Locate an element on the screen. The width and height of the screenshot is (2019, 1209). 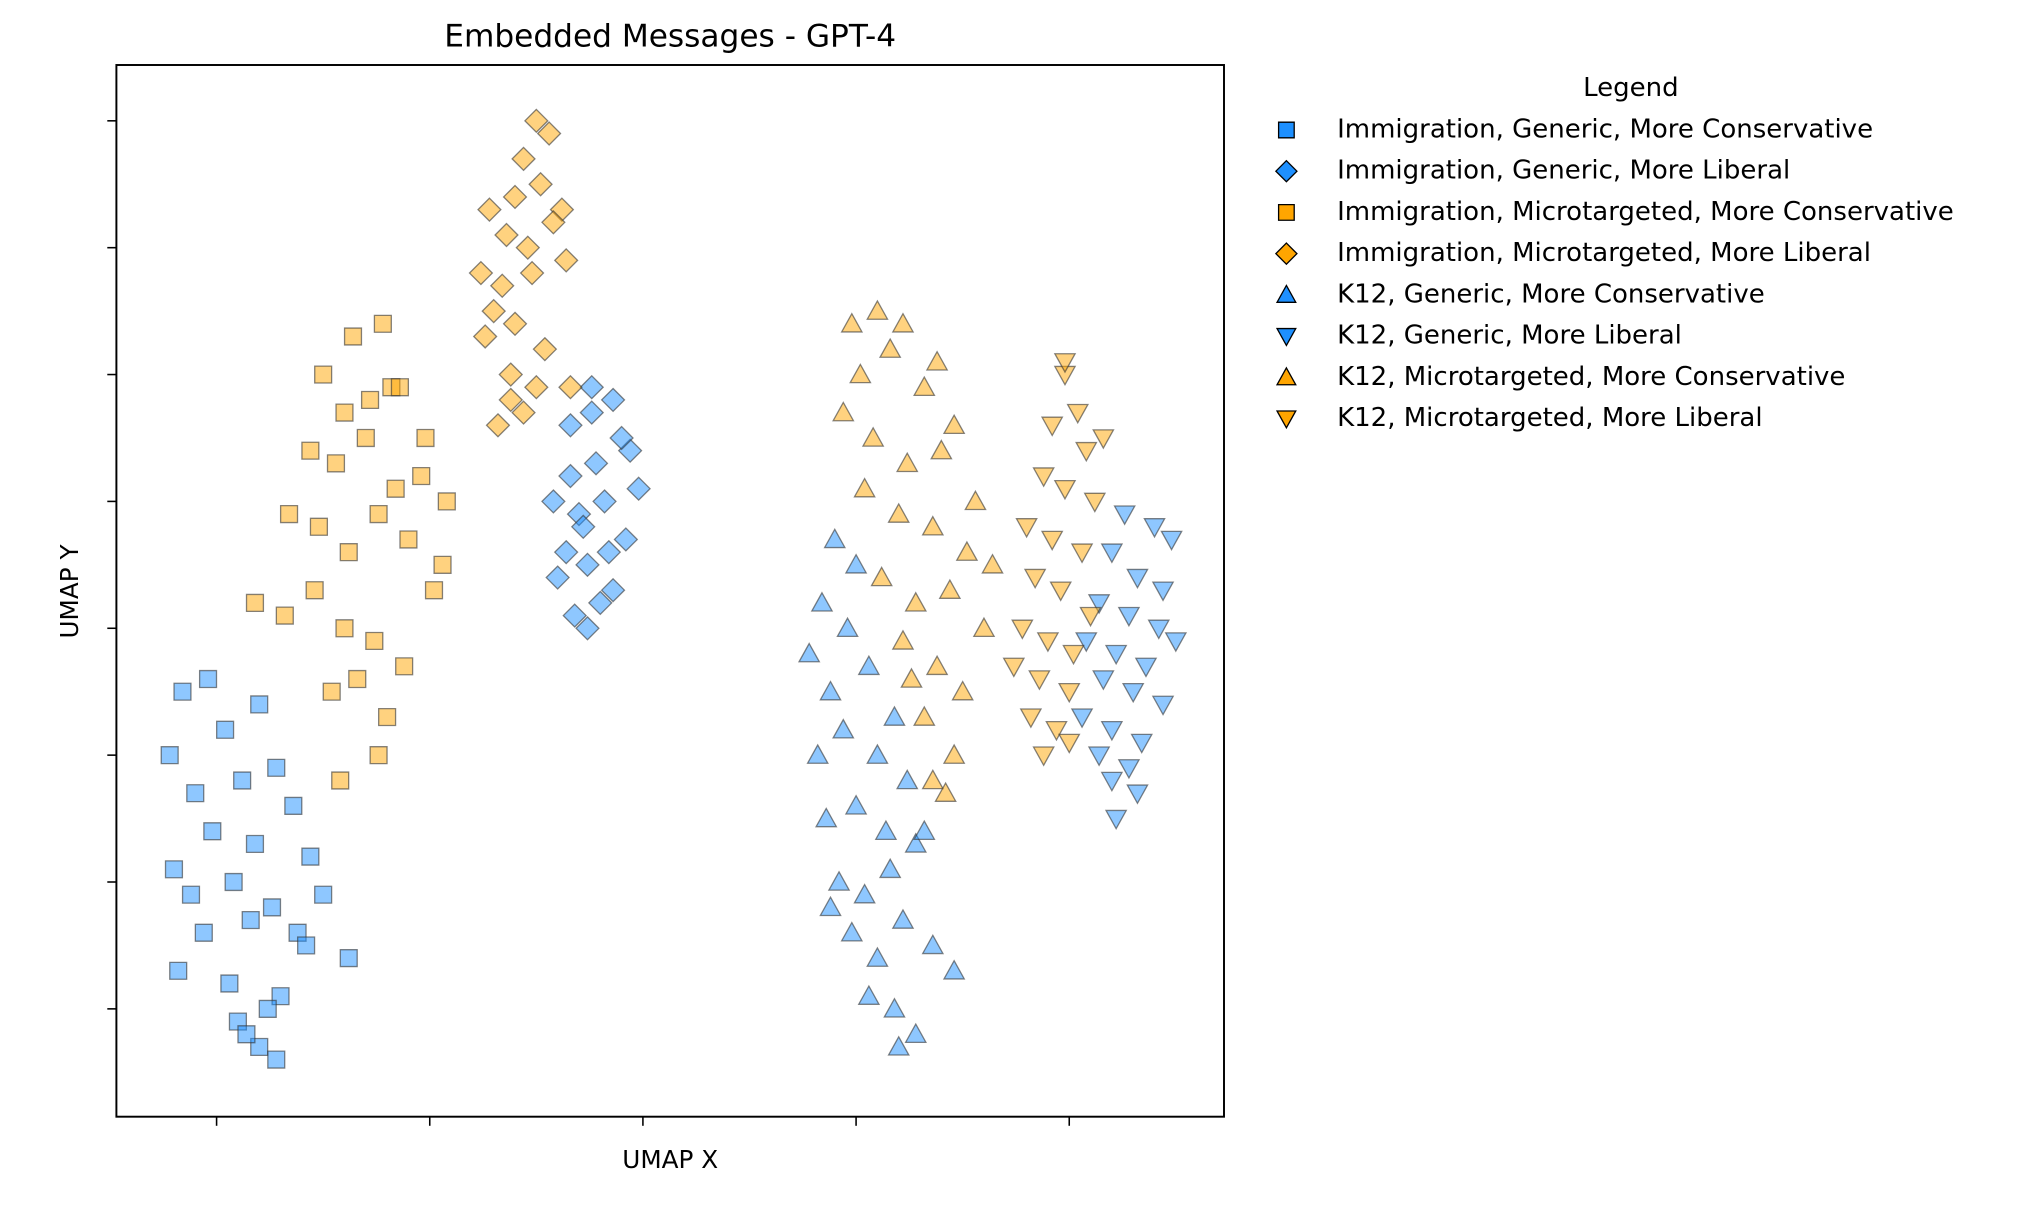
x-axis-label: UMAP X is located at coordinates (670, 1159).